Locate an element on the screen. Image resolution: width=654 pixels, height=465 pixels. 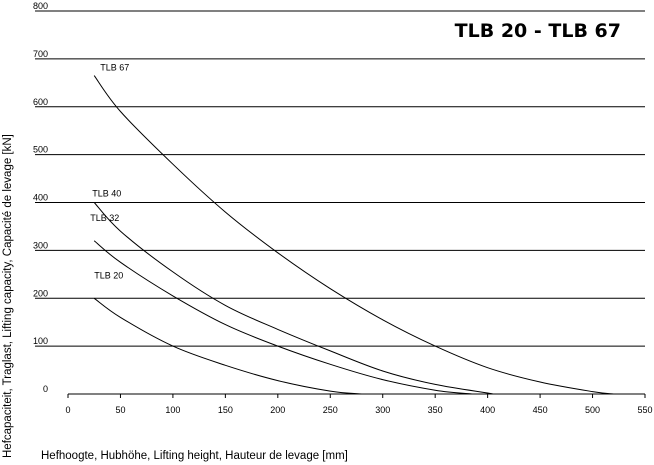
y-tick-label: 0 is located at coordinates (45, 389).